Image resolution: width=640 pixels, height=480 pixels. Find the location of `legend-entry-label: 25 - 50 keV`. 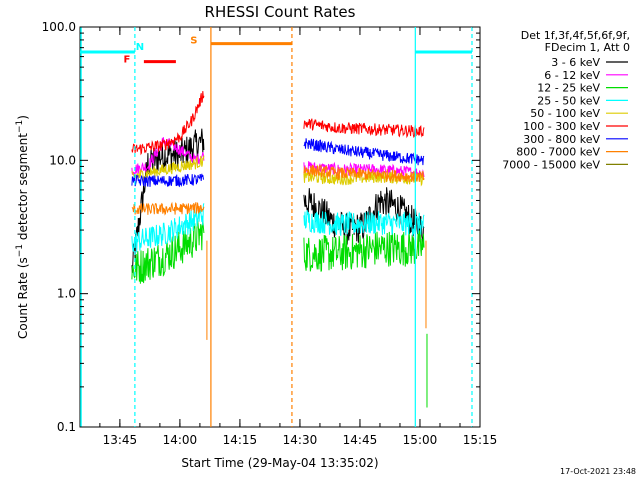

legend-entry-label: 25 - 50 keV is located at coordinates (568, 100).